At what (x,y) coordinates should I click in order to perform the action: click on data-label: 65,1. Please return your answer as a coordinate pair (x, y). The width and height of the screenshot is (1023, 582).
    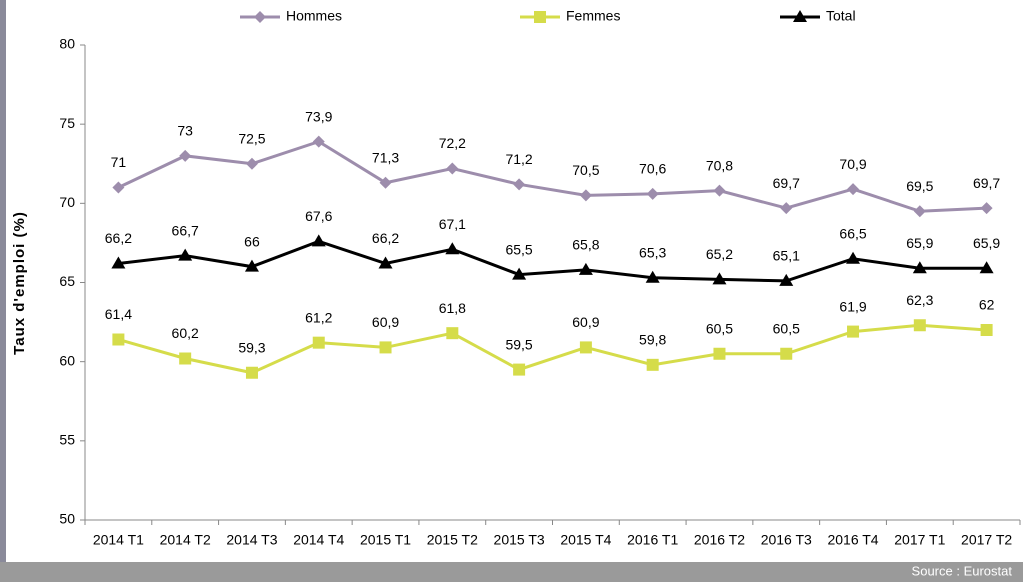
    Looking at the image, I should click on (786, 256).